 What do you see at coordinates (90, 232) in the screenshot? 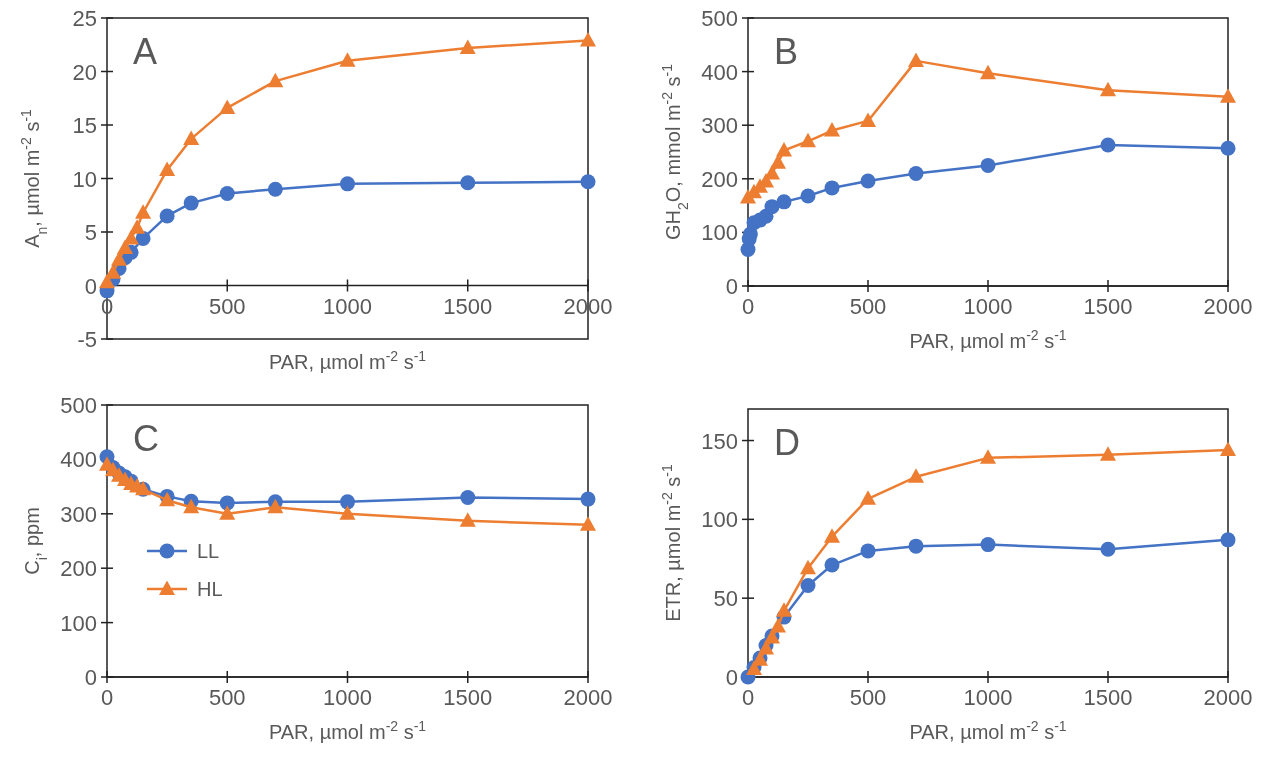
I see `y-tick-label: 5` at bounding box center [90, 232].